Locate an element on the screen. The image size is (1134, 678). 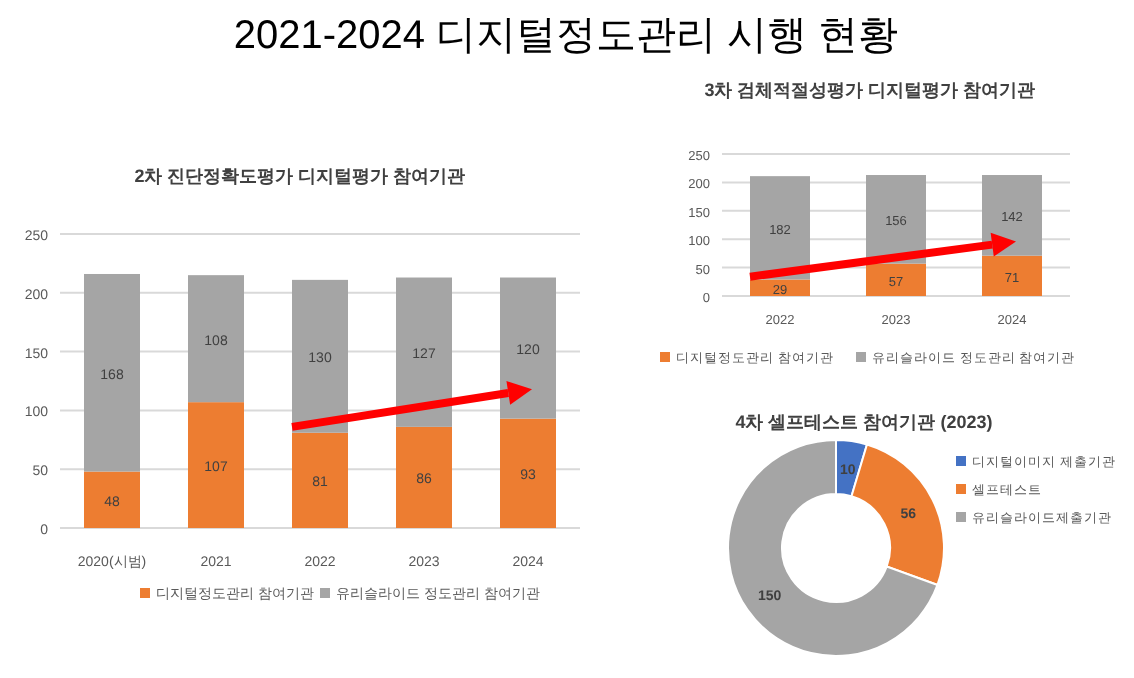
text: 2021-2024 디지털정도관리 시행 현황 is located at coordinates (566, 36).